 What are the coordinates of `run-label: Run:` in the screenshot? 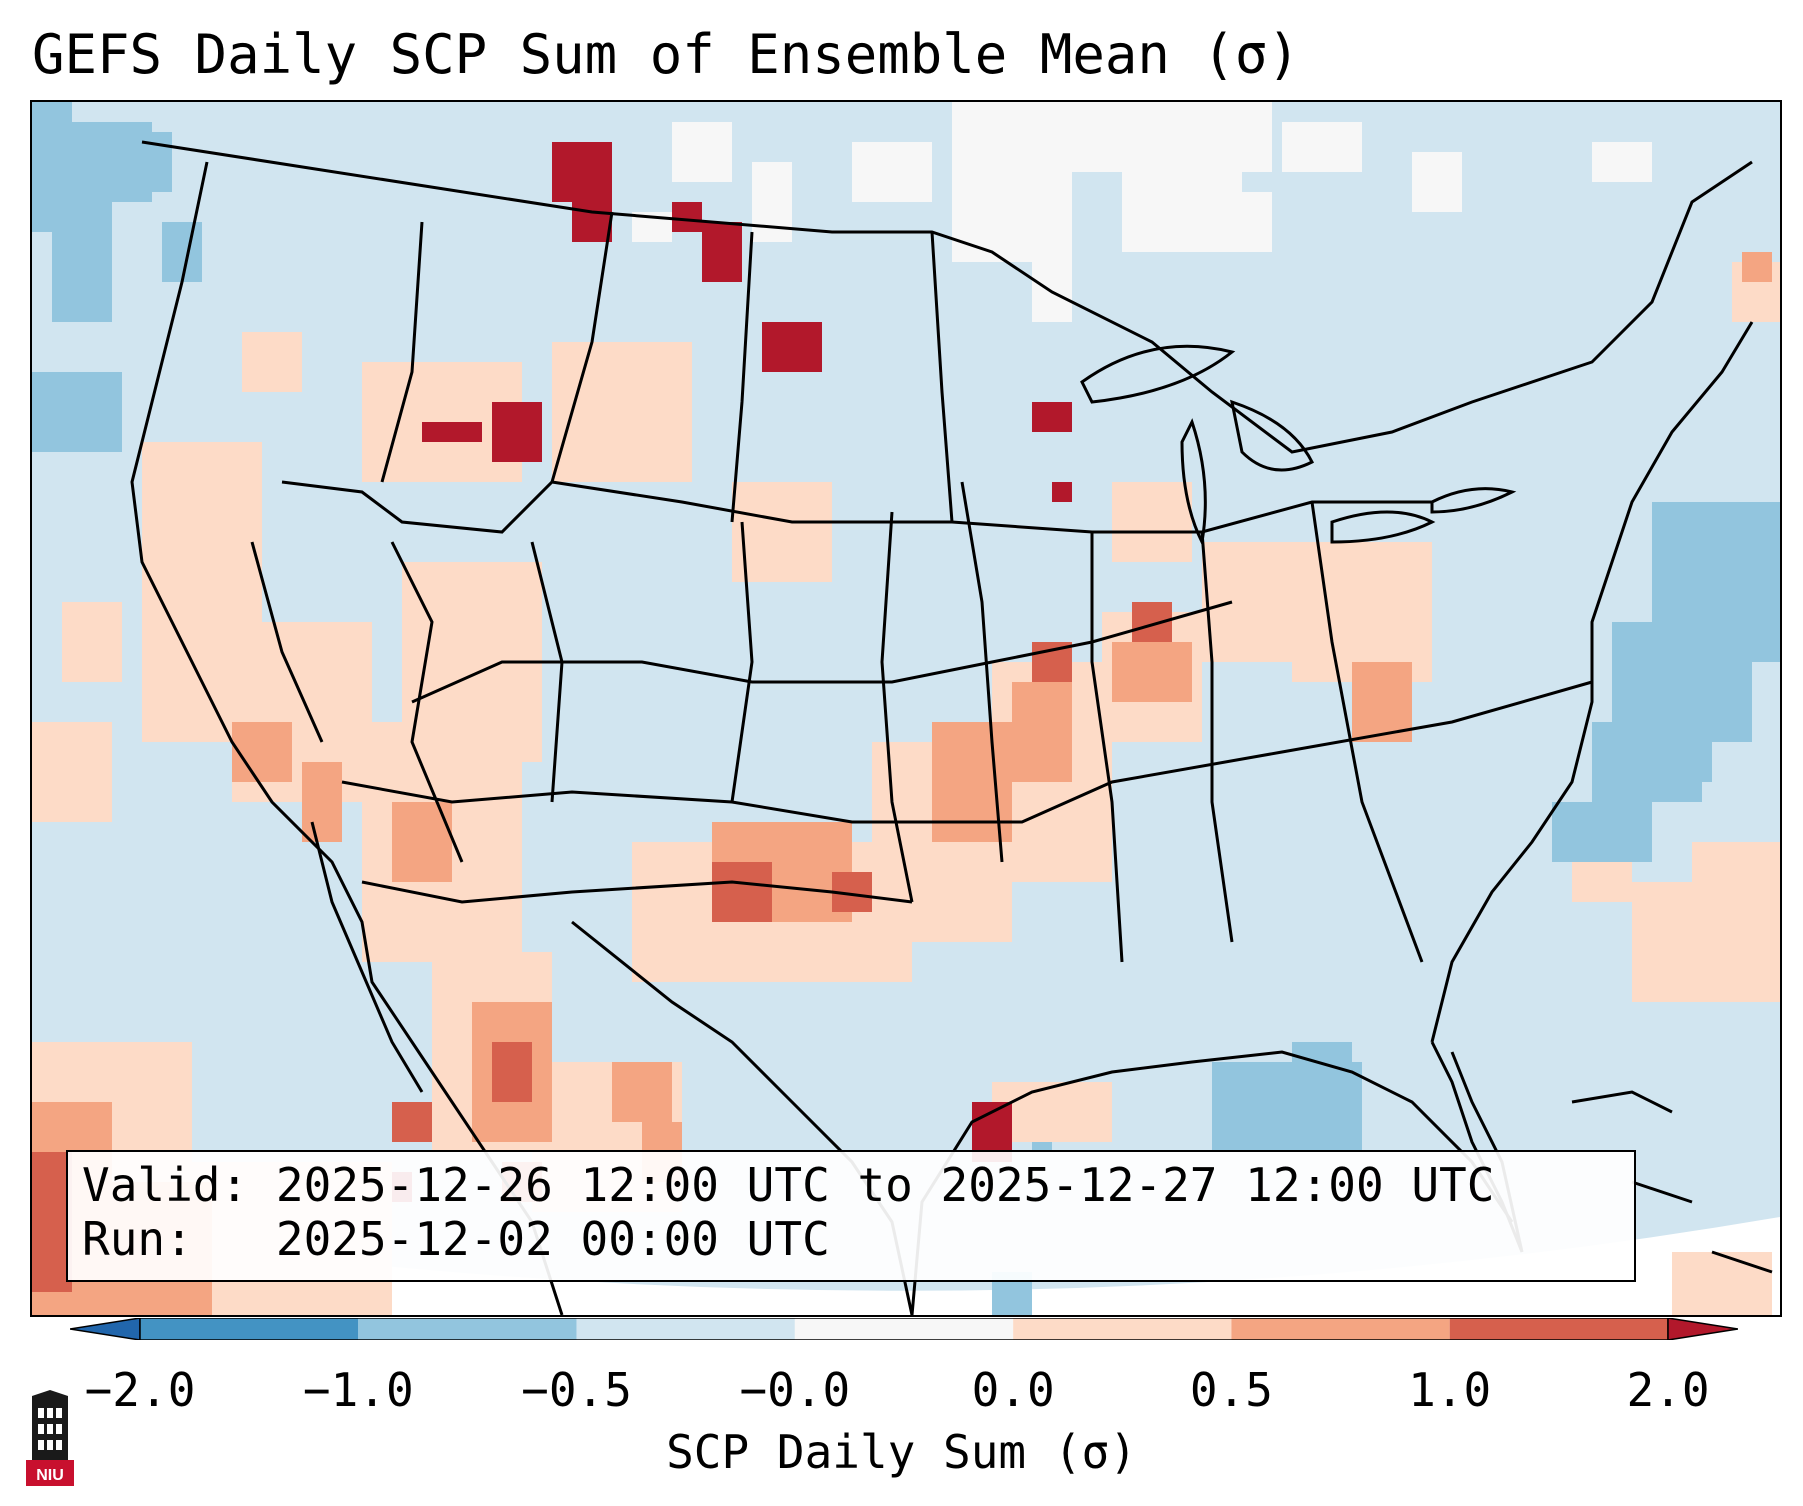 It's located at (137, 1239).